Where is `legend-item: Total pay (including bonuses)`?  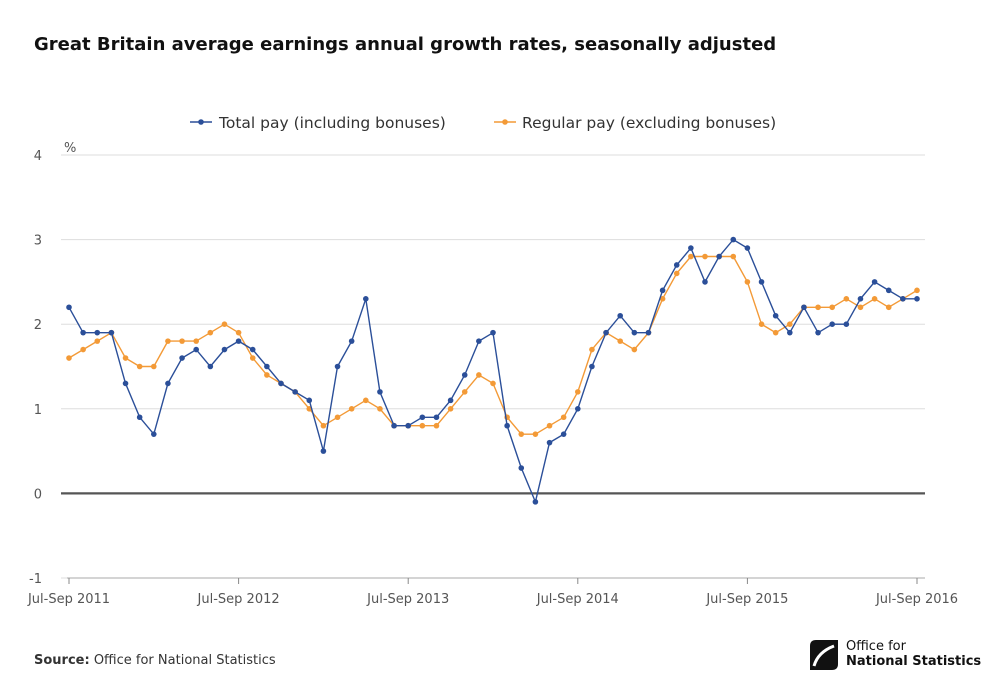 legend-item: Total pay (including bonuses) is located at coordinates (318, 123).